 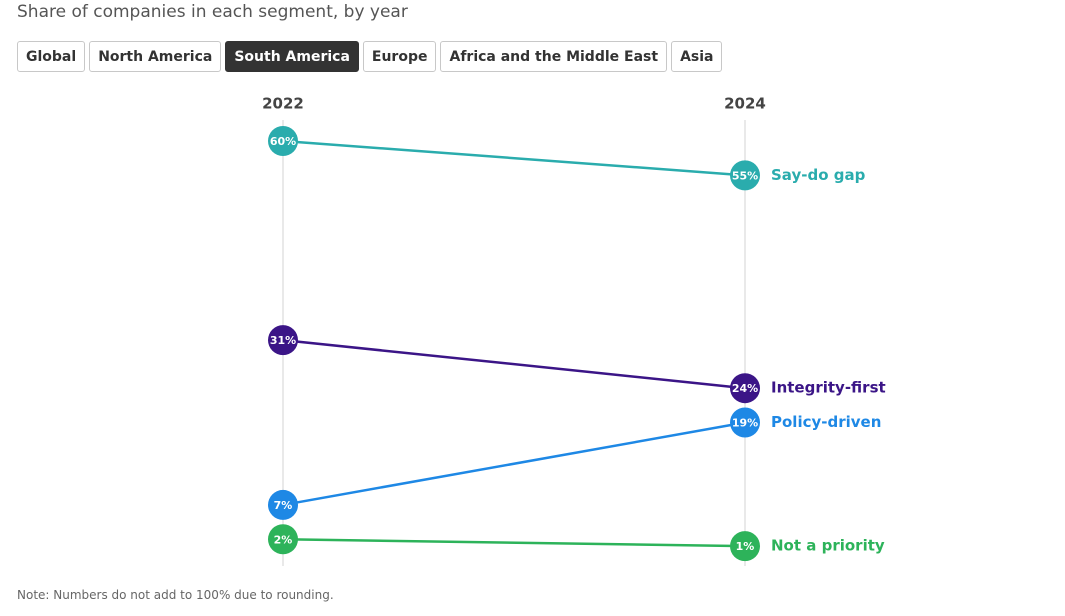 What do you see at coordinates (697, 56) in the screenshot?
I see `region-tab: Asia` at bounding box center [697, 56].